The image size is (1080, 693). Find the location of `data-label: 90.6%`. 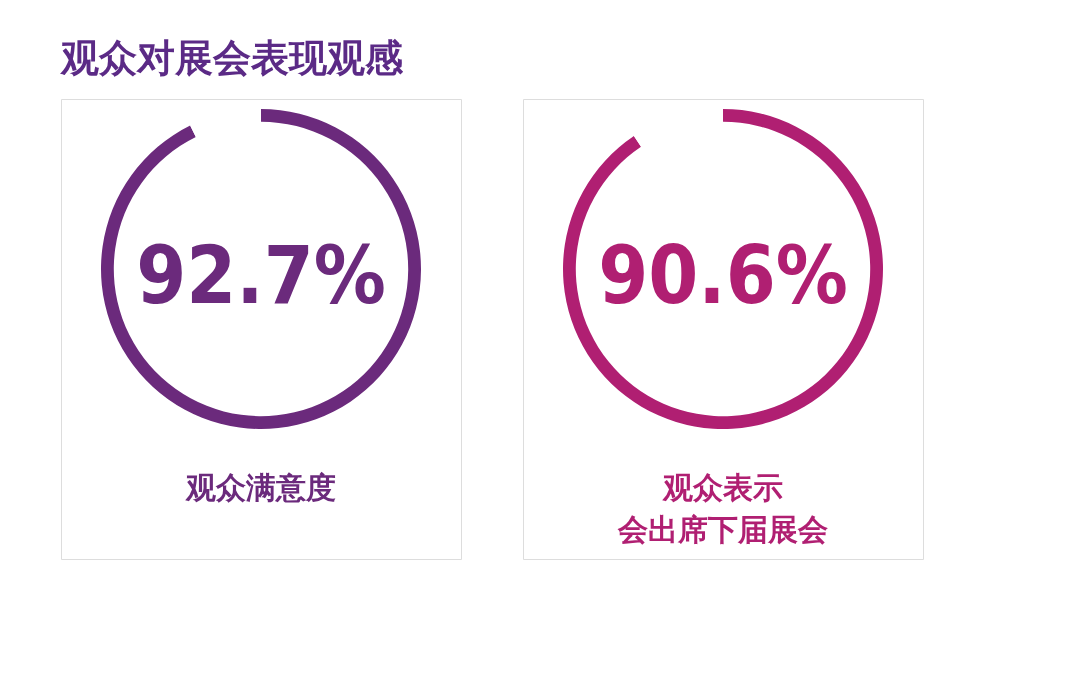

data-label: 90.6% is located at coordinates (723, 275).